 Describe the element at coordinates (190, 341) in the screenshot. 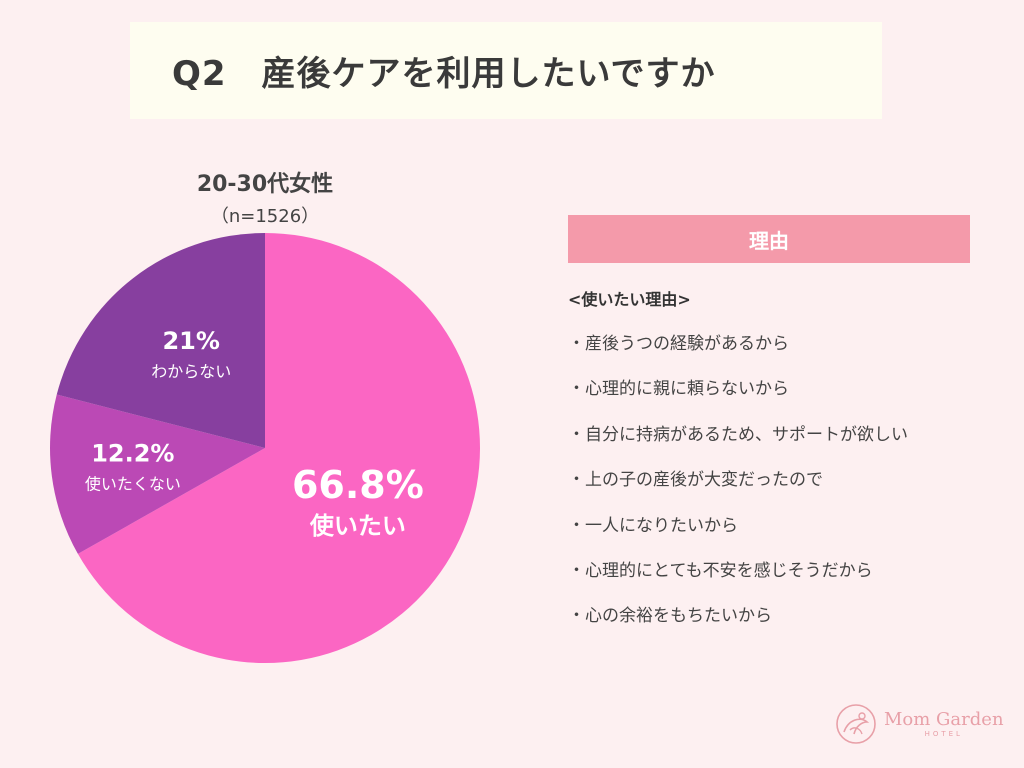

I see `pie-label-value: 21%` at that location.